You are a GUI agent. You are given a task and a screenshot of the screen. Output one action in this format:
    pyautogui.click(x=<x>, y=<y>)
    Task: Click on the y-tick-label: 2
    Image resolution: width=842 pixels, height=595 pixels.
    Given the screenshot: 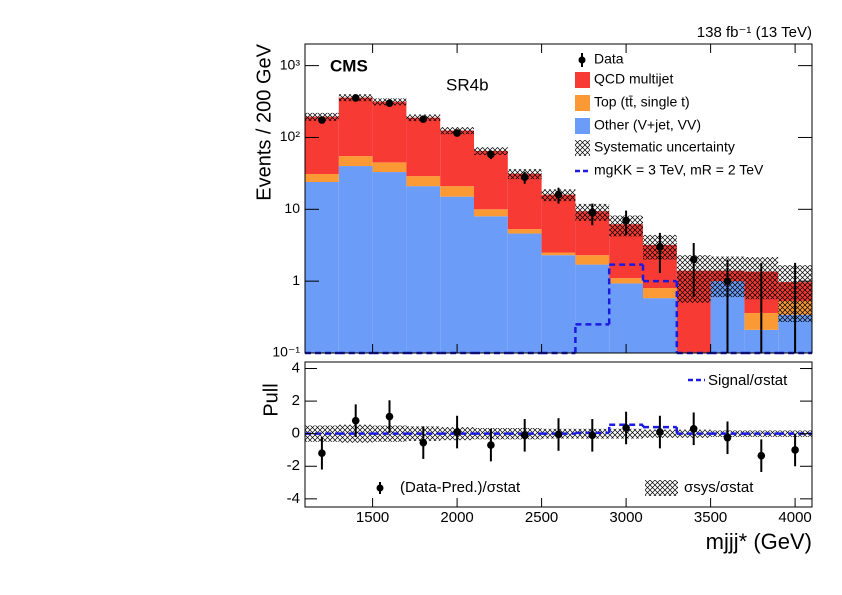 What is the action you would take?
    pyautogui.click(x=296, y=400)
    